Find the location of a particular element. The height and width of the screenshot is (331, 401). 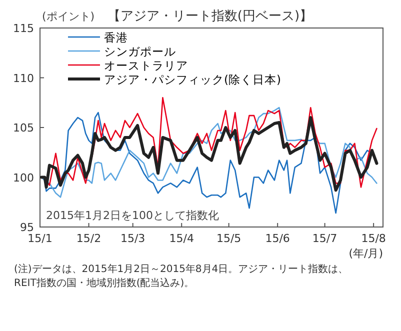

y-tick-label: 100 is located at coordinates (23, 177).